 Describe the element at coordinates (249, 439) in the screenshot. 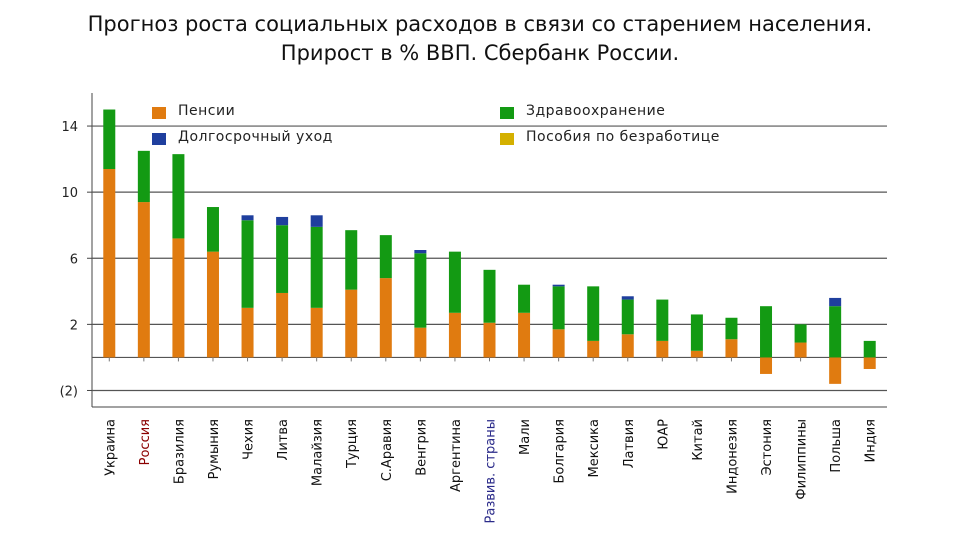

I see `category-label: Чехия` at that location.